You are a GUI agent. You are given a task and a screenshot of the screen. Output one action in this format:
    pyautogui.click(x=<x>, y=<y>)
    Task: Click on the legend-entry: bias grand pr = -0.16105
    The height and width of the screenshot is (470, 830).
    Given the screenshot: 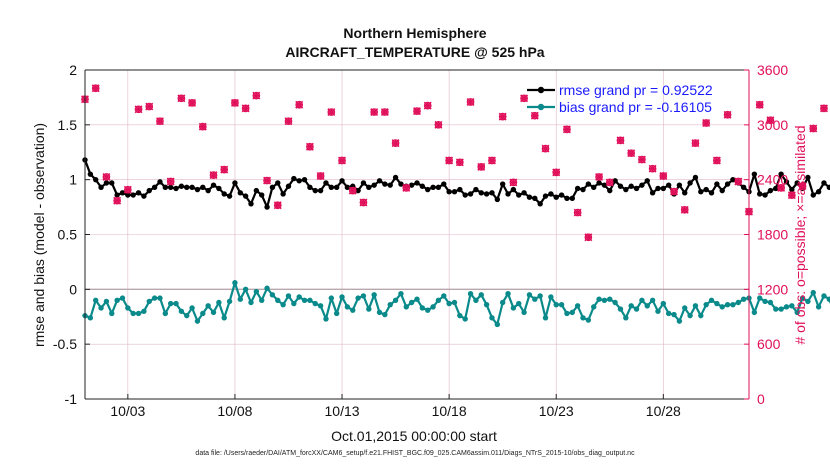 What is the action you would take?
    pyautogui.click(x=619, y=107)
    